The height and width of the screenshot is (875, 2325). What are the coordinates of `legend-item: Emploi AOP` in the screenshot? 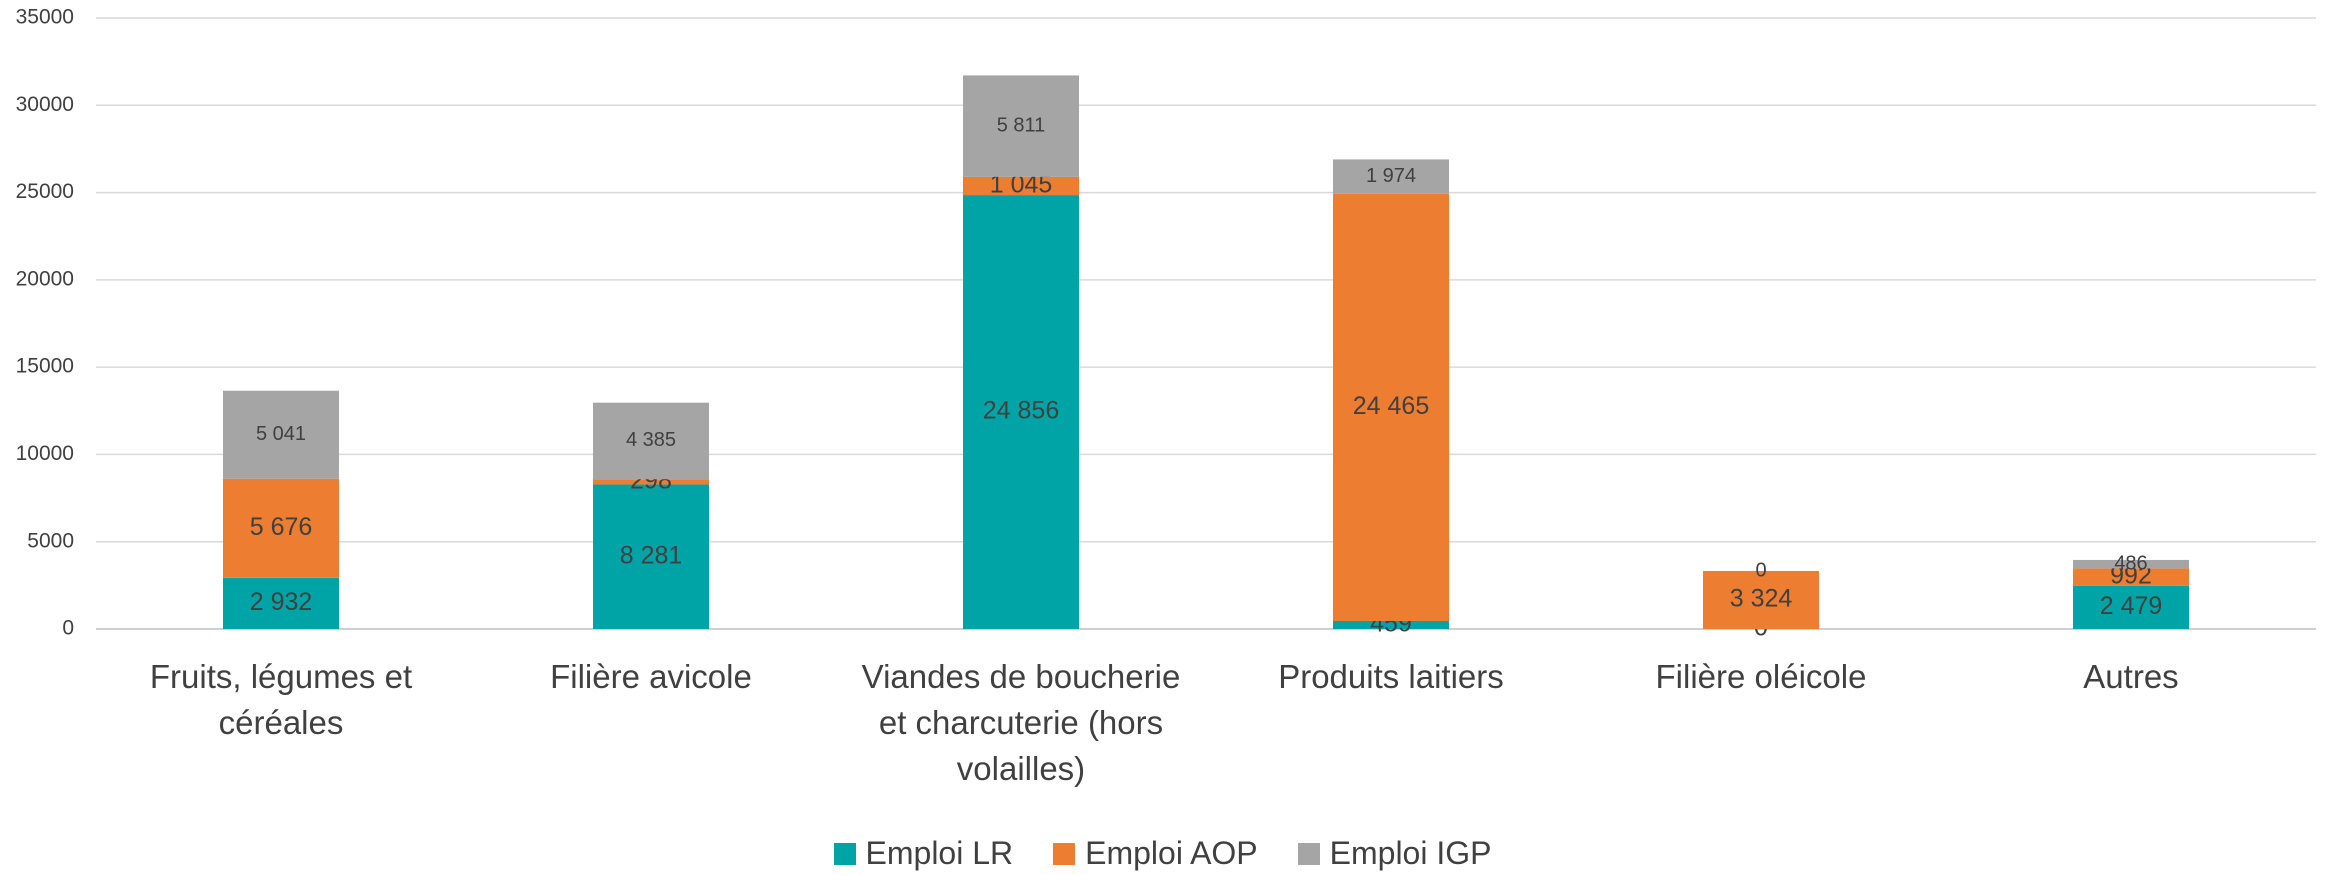 It's located at (1155, 853).